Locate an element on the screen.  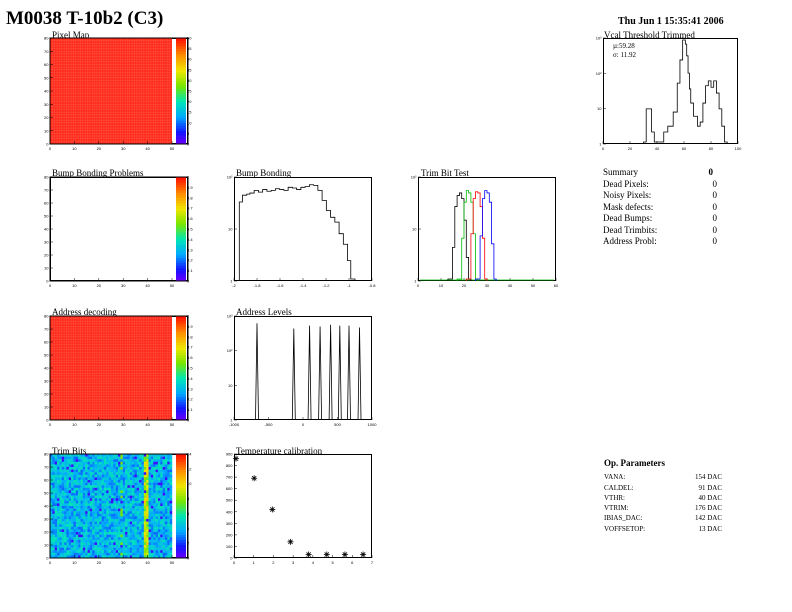
op-param-label: VOFFSETOP: is located at coordinates (625, 528).